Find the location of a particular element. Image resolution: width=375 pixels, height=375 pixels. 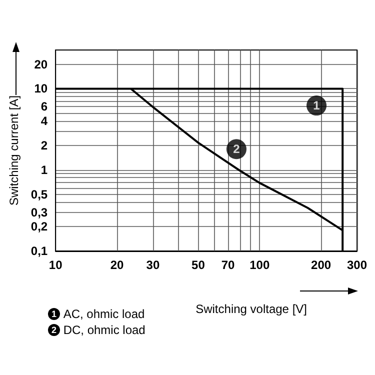

y-tick-label: 0,5 is located at coordinates (39, 194).